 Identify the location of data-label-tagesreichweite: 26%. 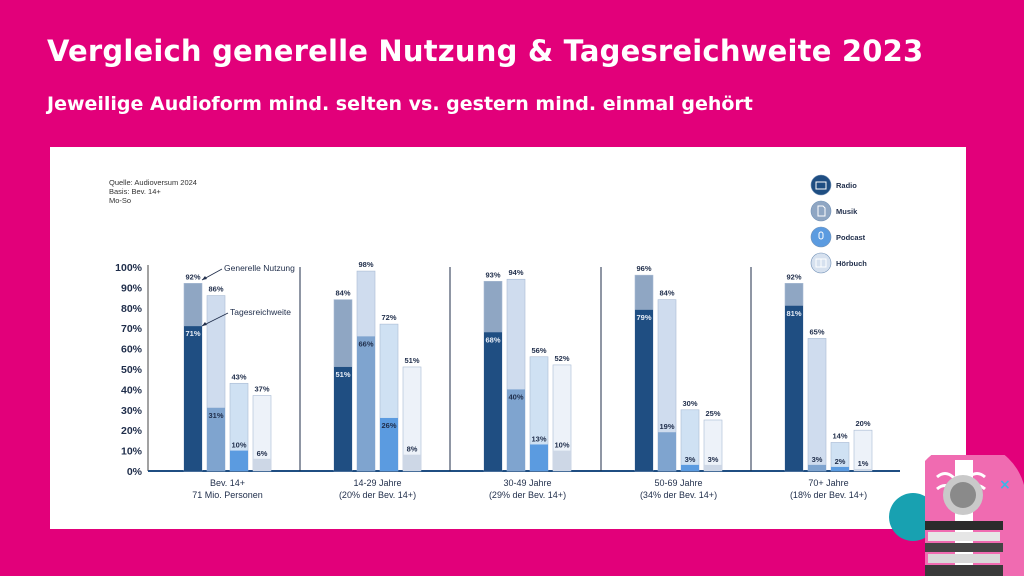
(388, 425).